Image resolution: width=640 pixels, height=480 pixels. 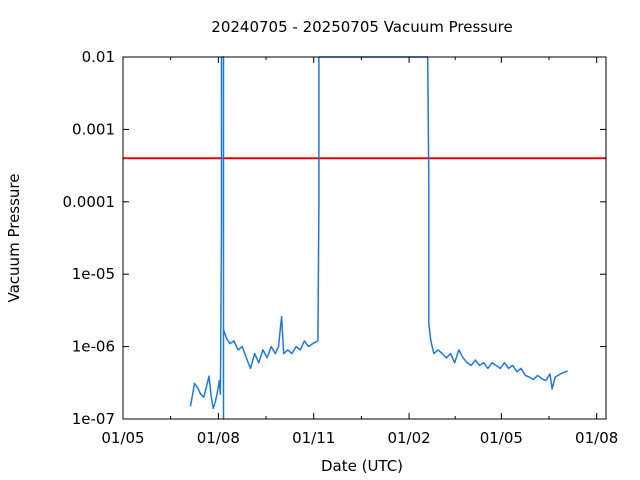 What do you see at coordinates (93, 419) in the screenshot?
I see `y-tick-label: 1e-07` at bounding box center [93, 419].